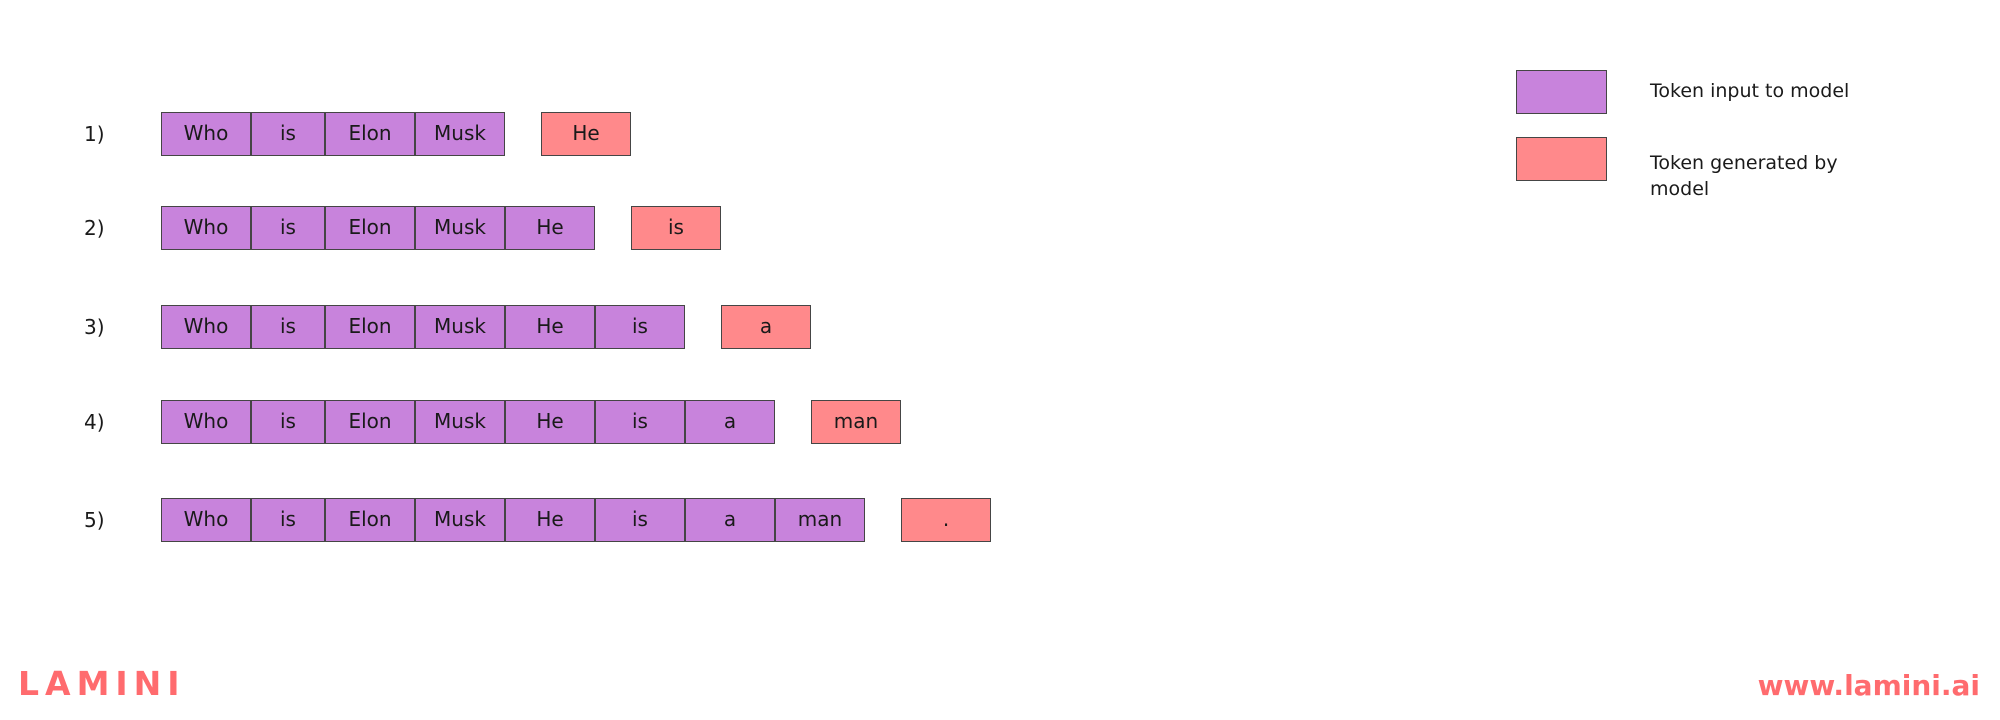 Image resolution: width=2000 pixels, height=720 pixels. What do you see at coordinates (94, 422) in the screenshot?
I see `row-label-4: 4)` at bounding box center [94, 422].